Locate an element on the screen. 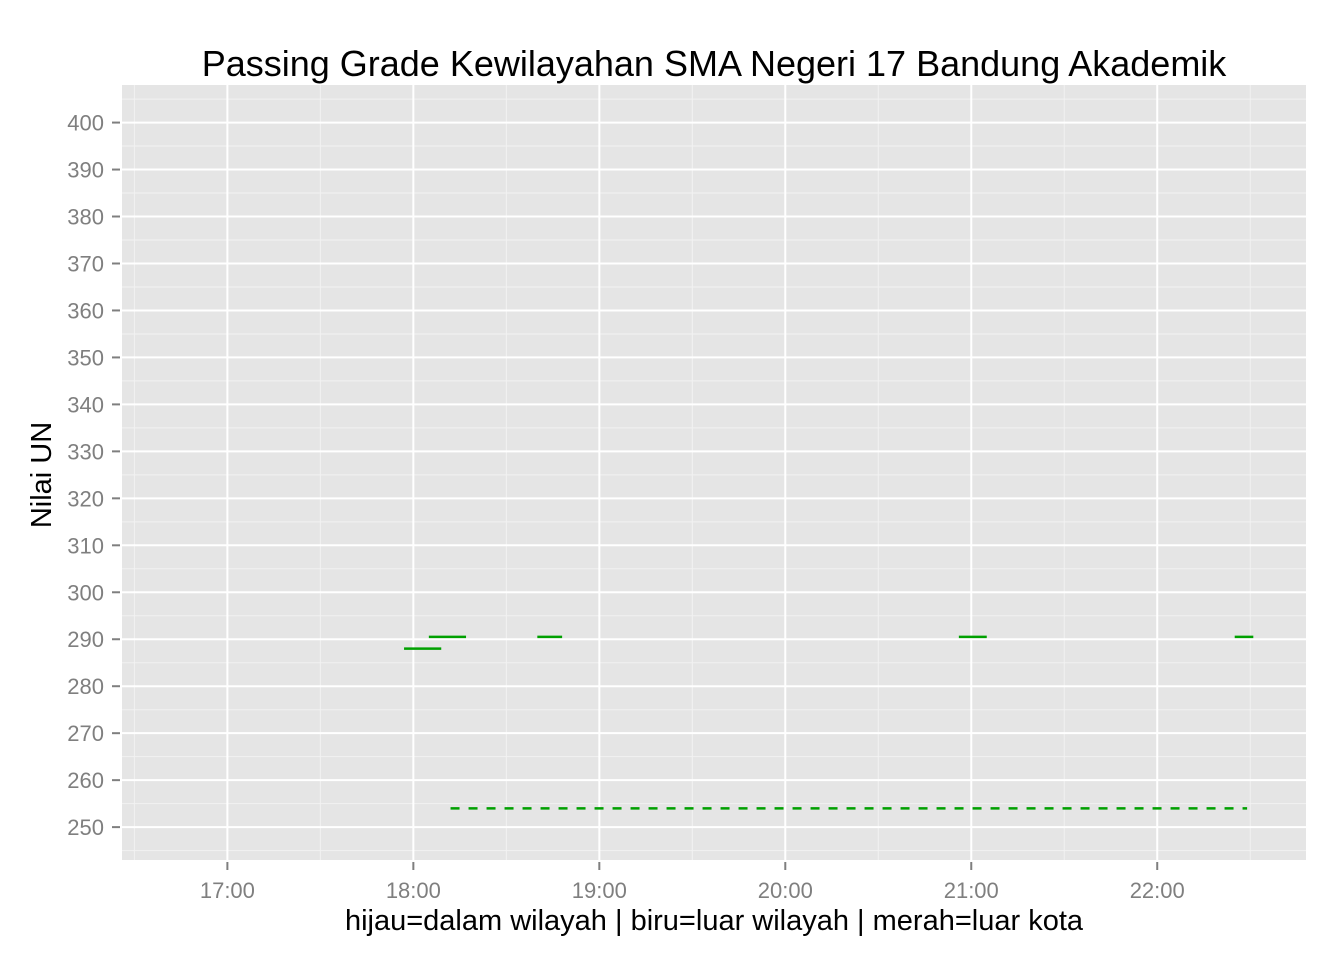  y-tick-label: 380 is located at coordinates (85, 217).